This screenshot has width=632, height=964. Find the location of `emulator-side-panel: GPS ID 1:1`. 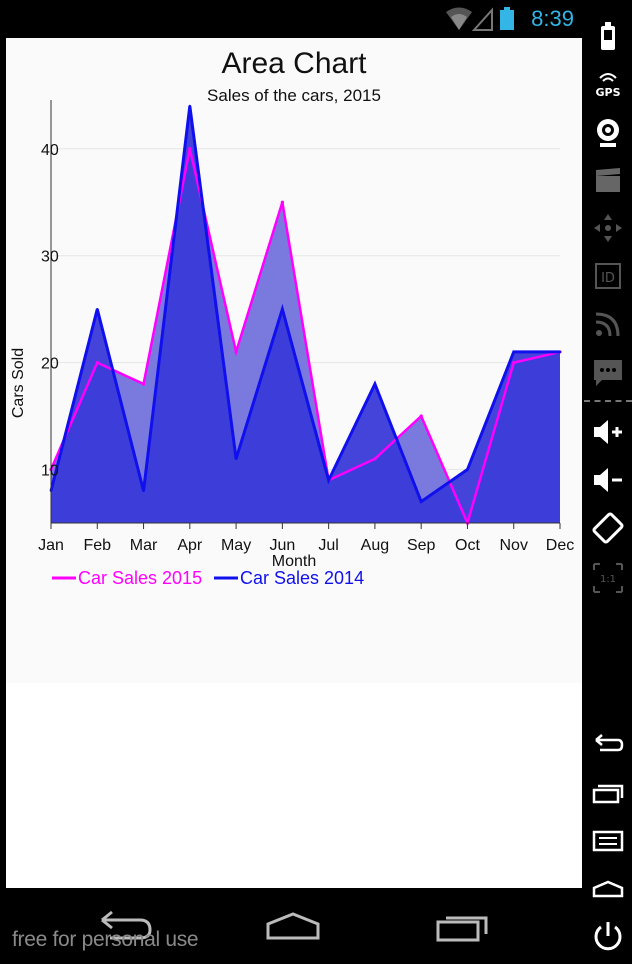

emulator-side-panel: GPS ID 1:1 is located at coordinates (608, 480).